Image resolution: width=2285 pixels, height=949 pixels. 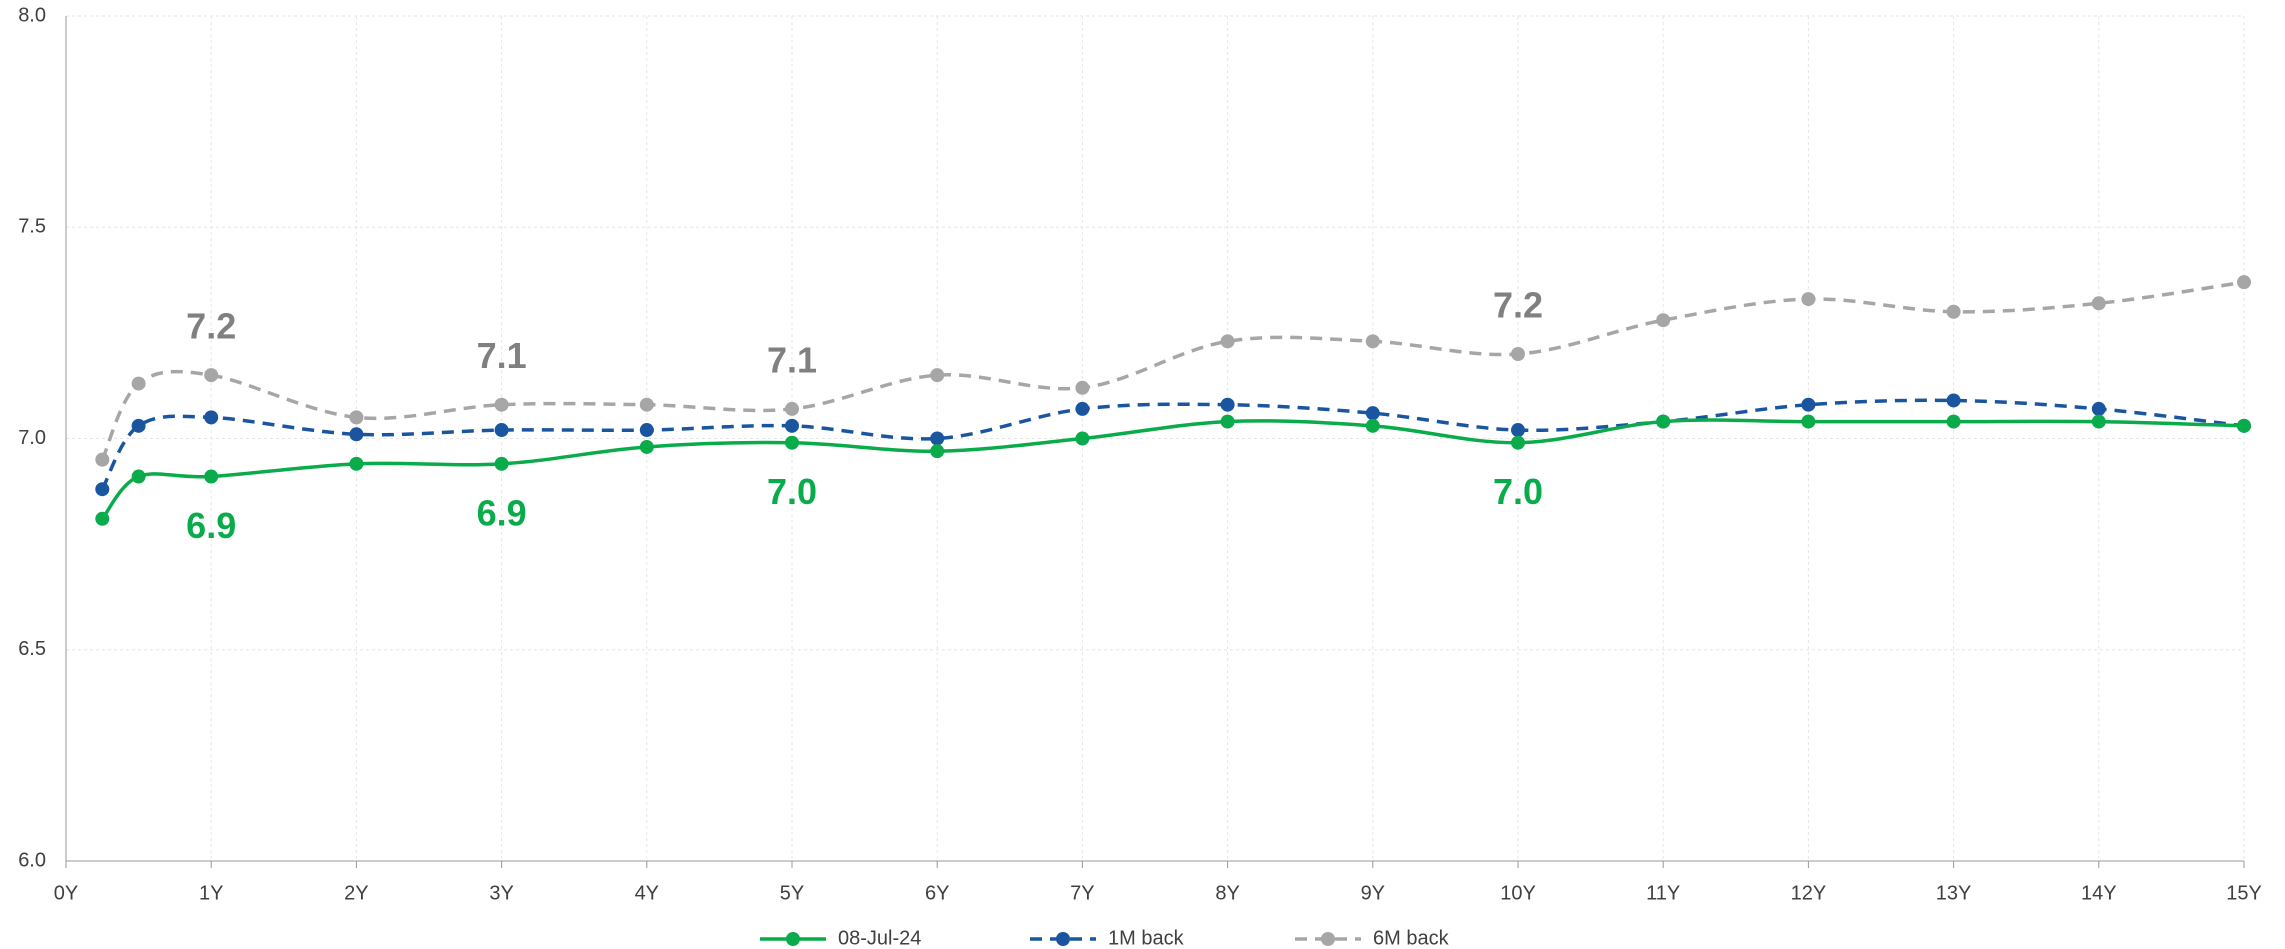 I want to click on x-tick-label: 11Y, so click(x=1663, y=893).